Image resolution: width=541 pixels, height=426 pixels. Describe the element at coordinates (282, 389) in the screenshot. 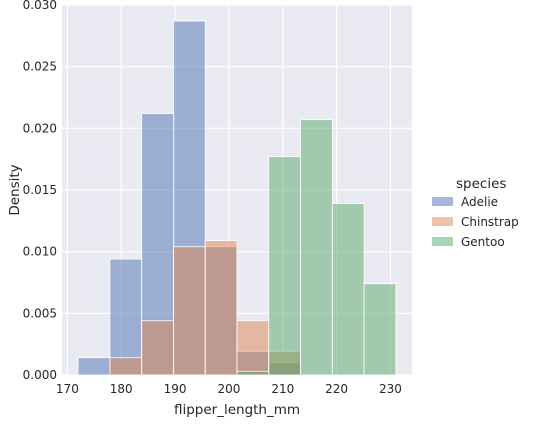

I see `x-tick-label: 210` at that location.